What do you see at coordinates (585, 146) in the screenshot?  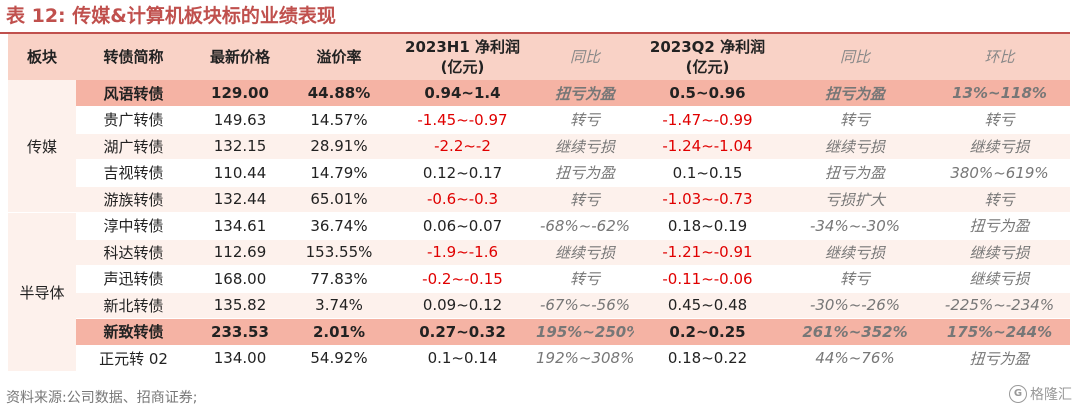 I see `h1-yoy-cell: 继续亏损` at bounding box center [585, 146].